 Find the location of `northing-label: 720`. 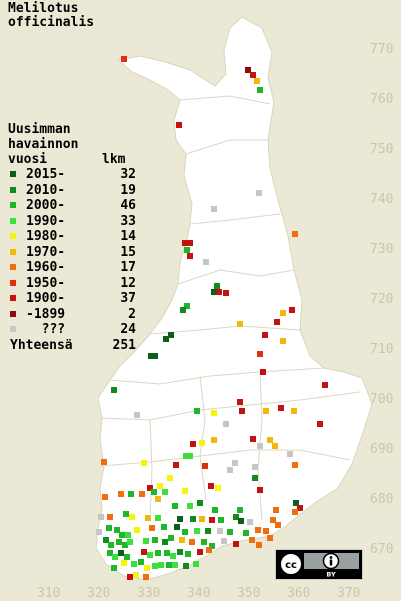

northing-label: 720 is located at coordinates (381, 299).